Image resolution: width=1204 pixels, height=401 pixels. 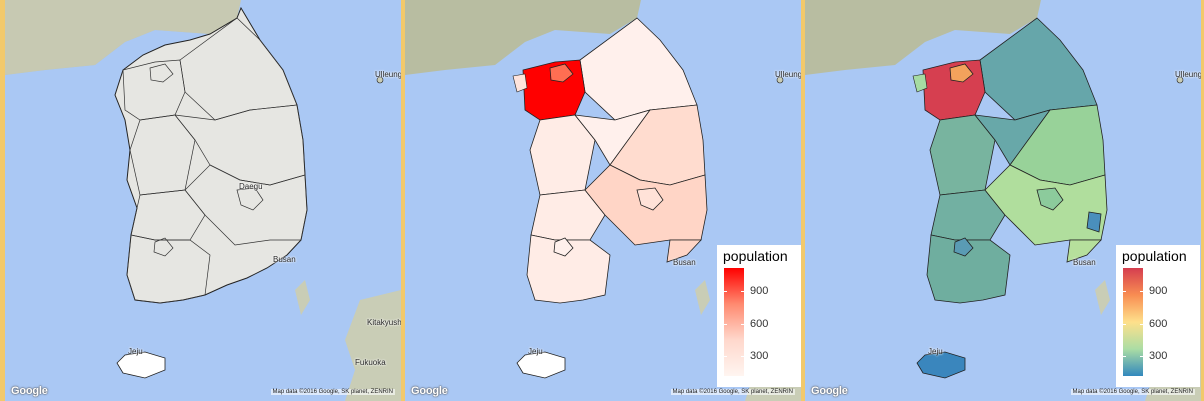 I want to click on legend-reds: population 900 600 300, so click(x=759, y=316).